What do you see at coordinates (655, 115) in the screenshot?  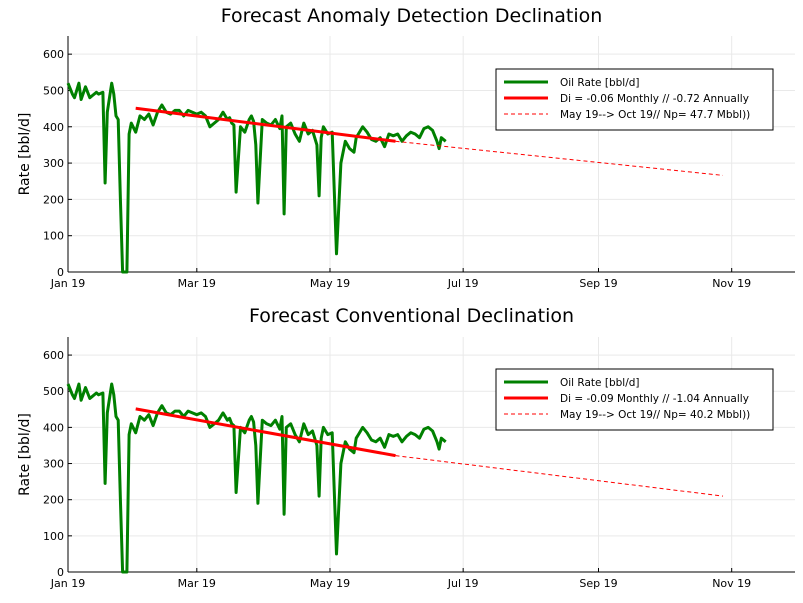 I see `legend-entry: May 19--> Oct 19// Np= 47.7 Mbbl))` at bounding box center [655, 115].